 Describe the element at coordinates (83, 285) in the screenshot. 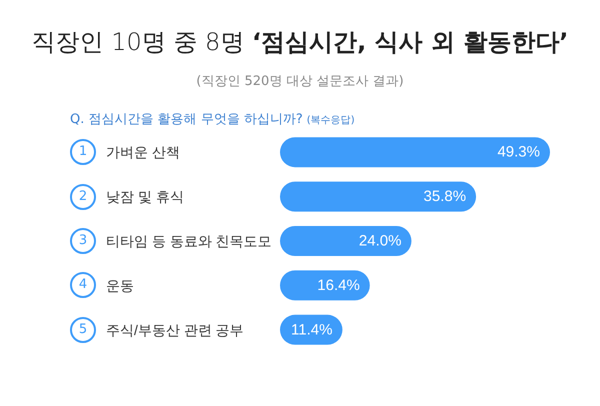

I see `number-circle: 4` at that location.